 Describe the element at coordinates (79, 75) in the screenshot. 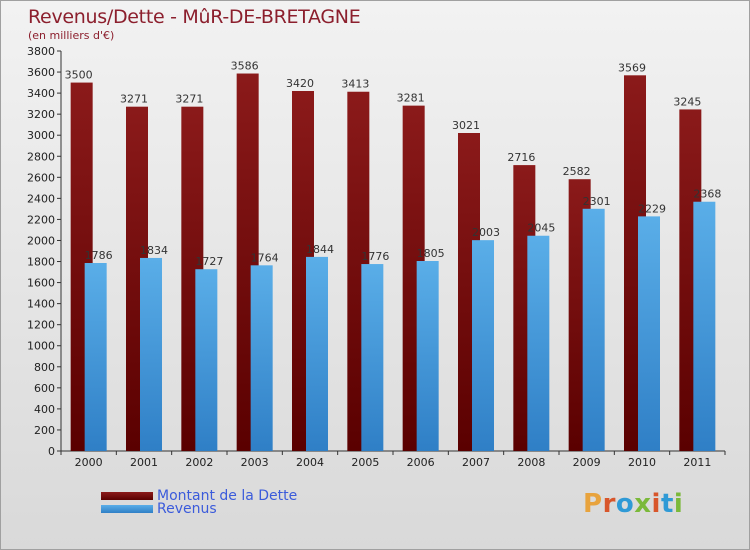

I see `data-label-debt: 3500` at that location.